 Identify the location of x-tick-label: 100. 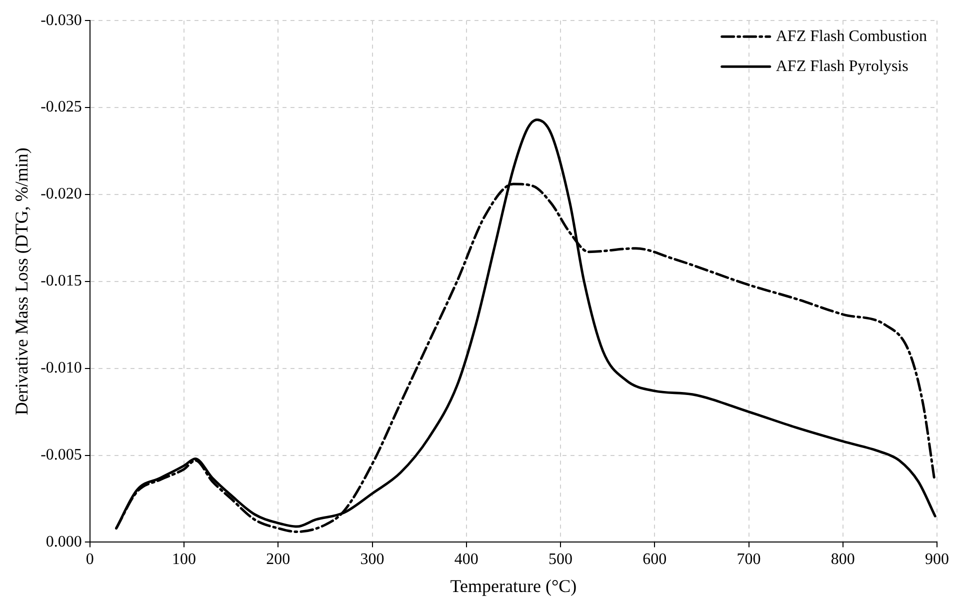
(184, 559).